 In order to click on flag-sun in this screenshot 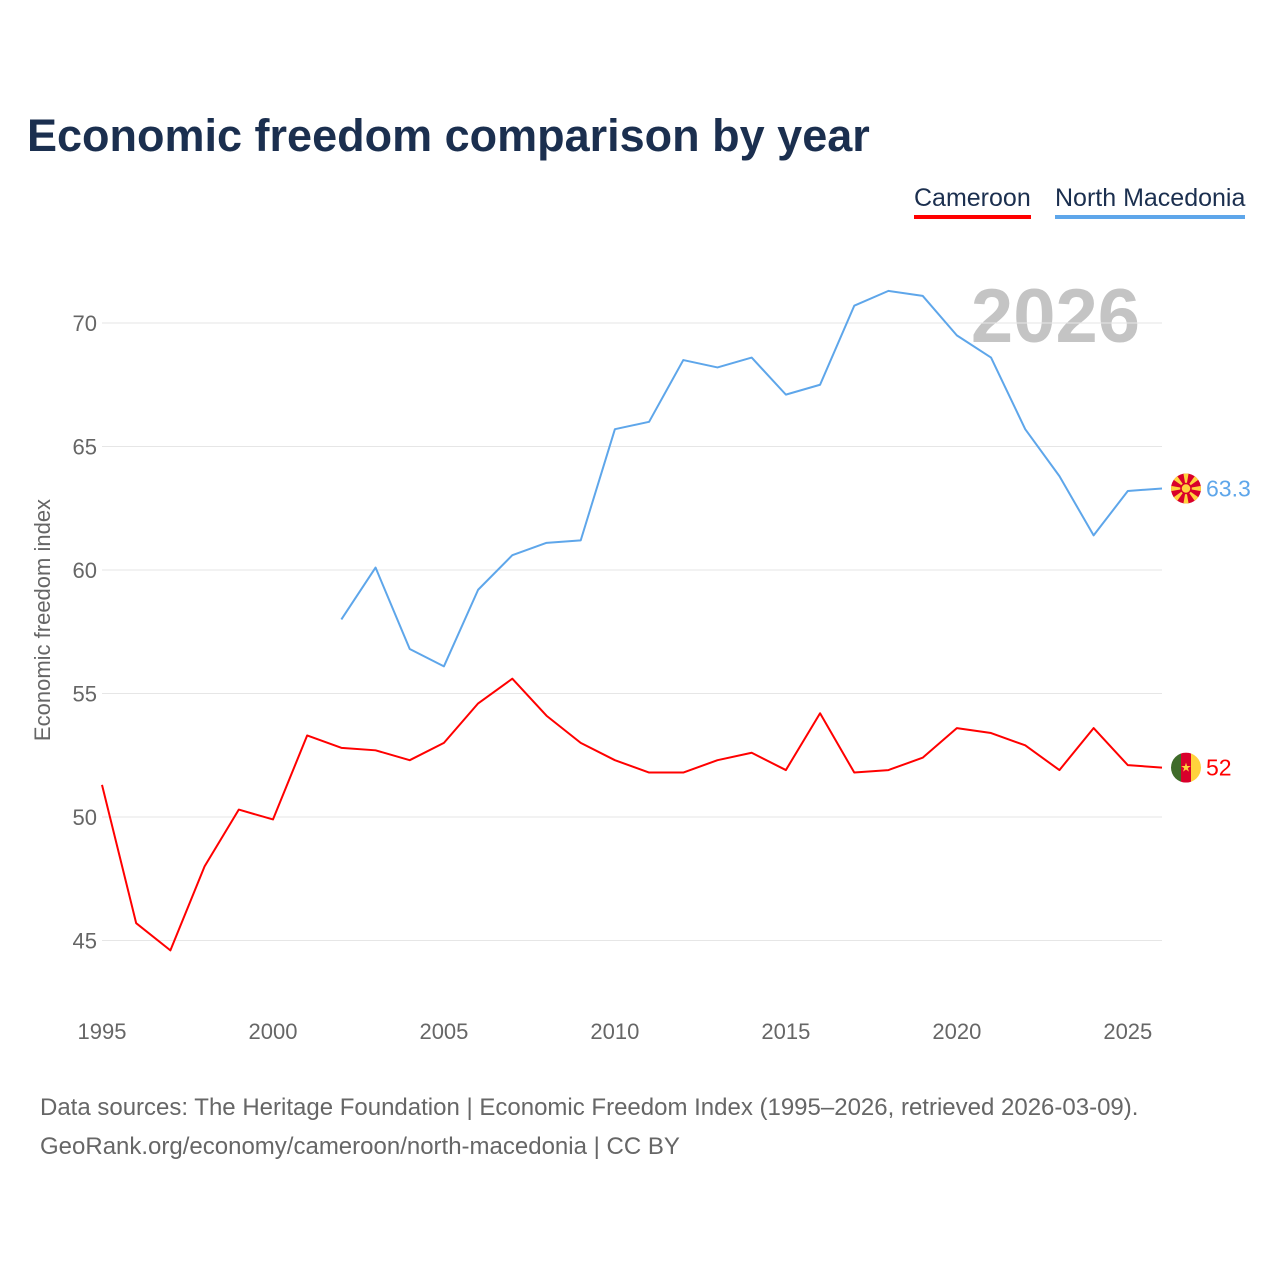, I will do `click(1186, 488)`.